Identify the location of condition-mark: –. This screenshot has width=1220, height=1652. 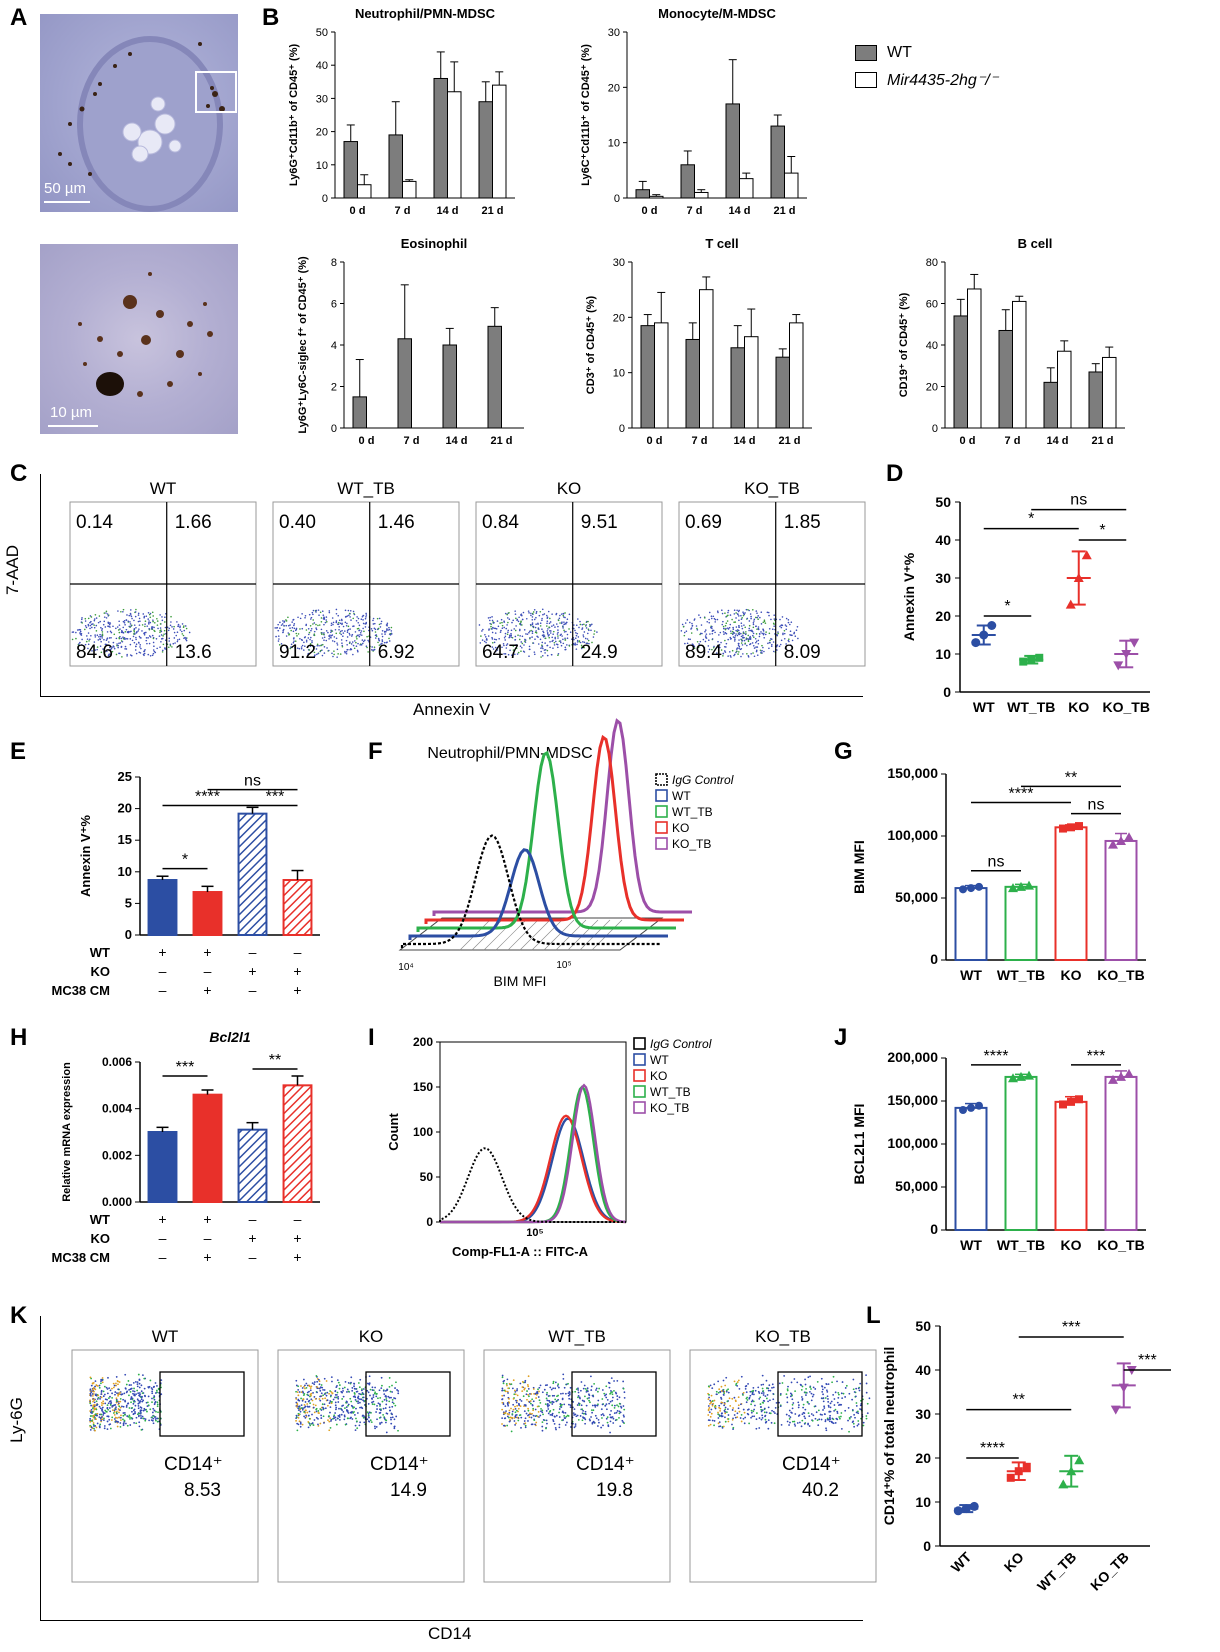
(163, 1257).